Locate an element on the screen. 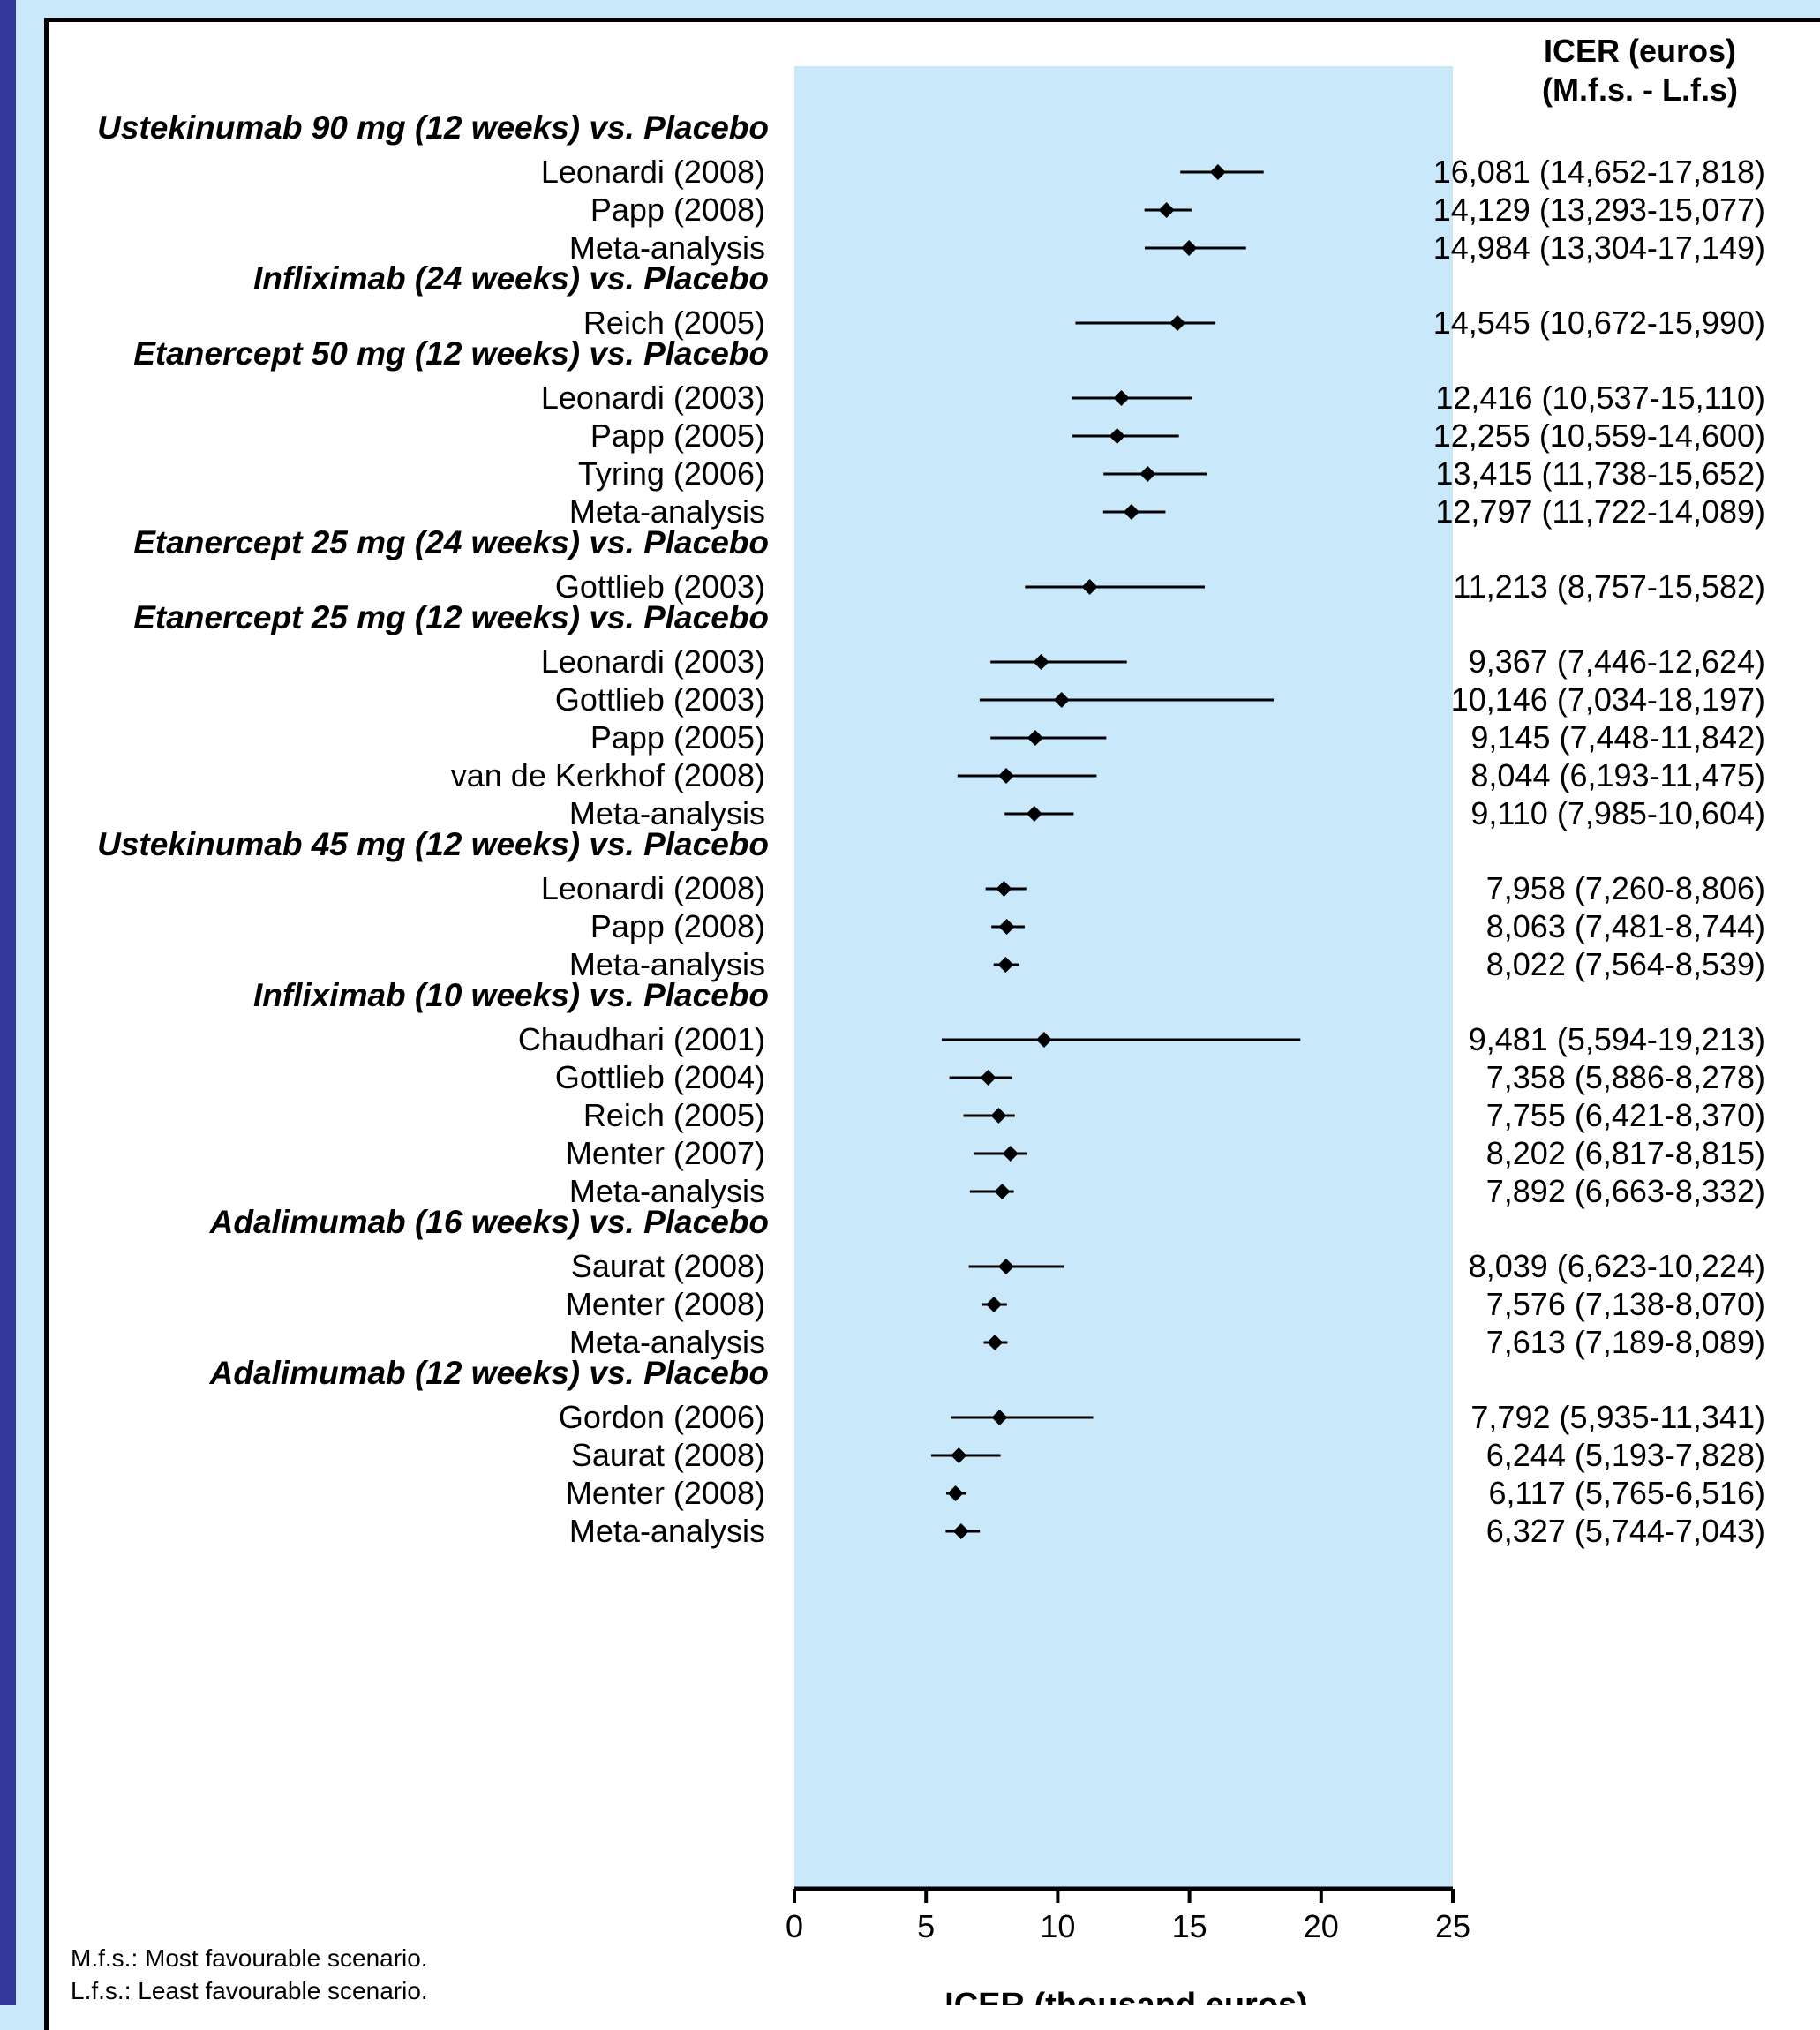 This screenshot has height=2030, width=1820. icer-value: 7,576 (7,138-8,070) is located at coordinates (1625, 1304).